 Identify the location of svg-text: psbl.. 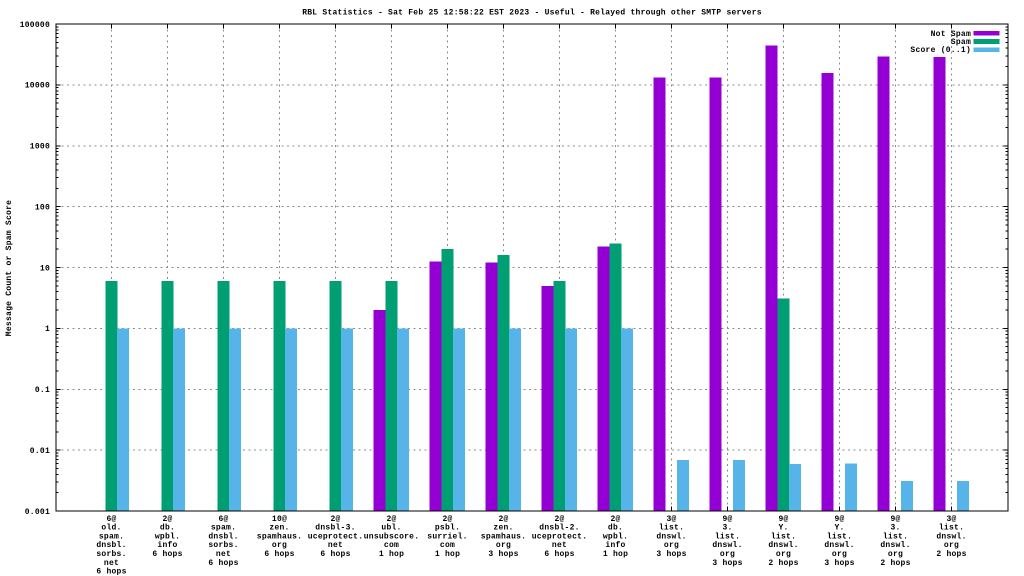
(447, 528).